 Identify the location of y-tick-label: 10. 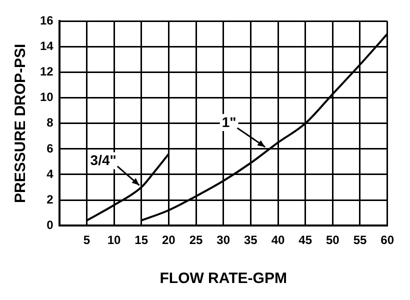
(47, 97).